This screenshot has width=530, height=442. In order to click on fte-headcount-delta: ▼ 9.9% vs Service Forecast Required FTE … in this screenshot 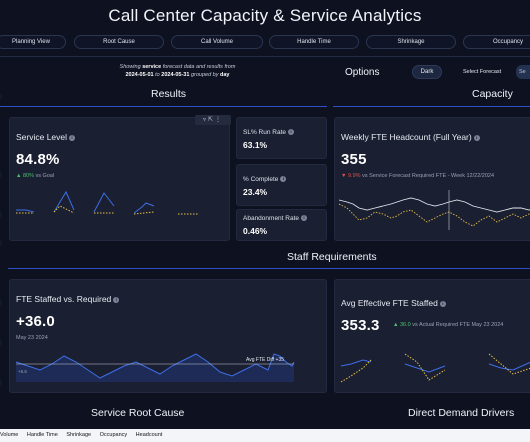, I will do `click(418, 176)`.